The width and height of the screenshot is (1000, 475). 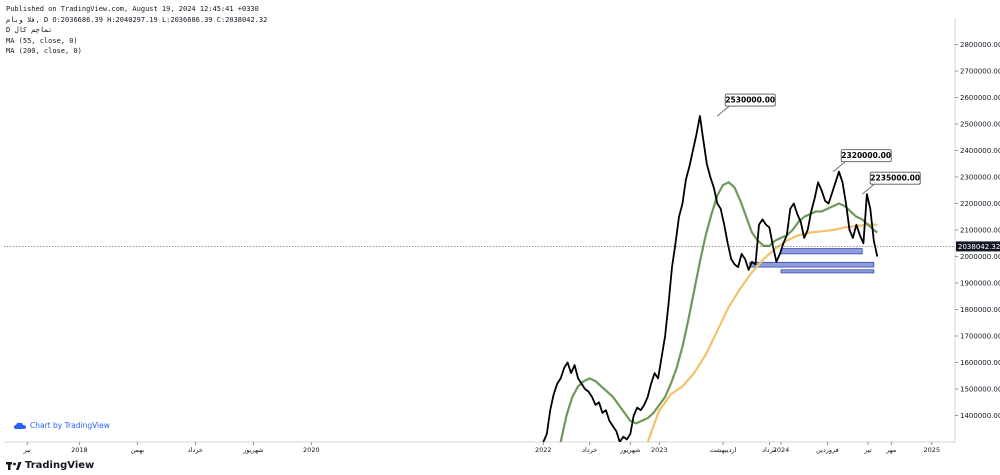 I want to click on y-tick-label: 1900000.00, so click(x=980, y=284).